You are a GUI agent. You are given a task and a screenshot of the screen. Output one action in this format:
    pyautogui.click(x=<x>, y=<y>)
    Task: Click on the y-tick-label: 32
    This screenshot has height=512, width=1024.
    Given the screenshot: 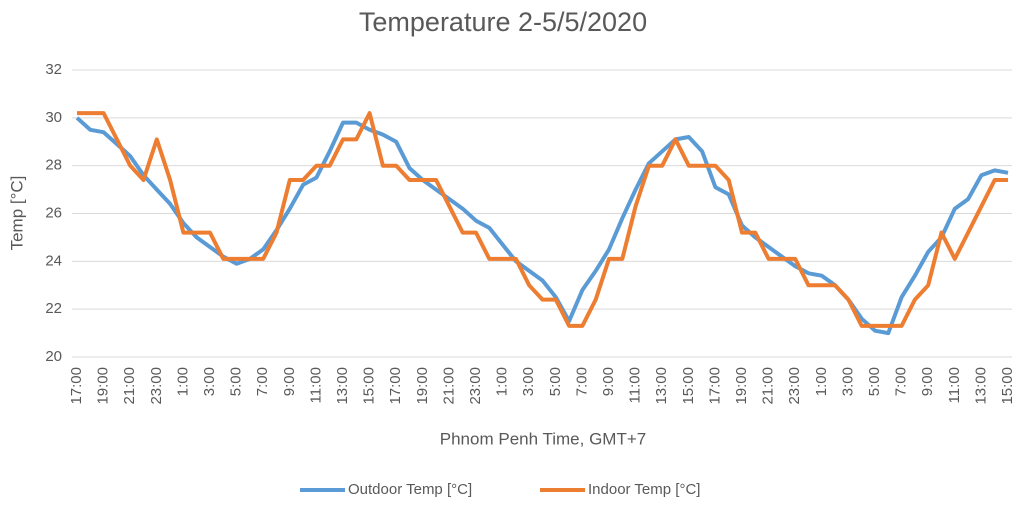 What is the action you would take?
    pyautogui.click(x=53, y=69)
    